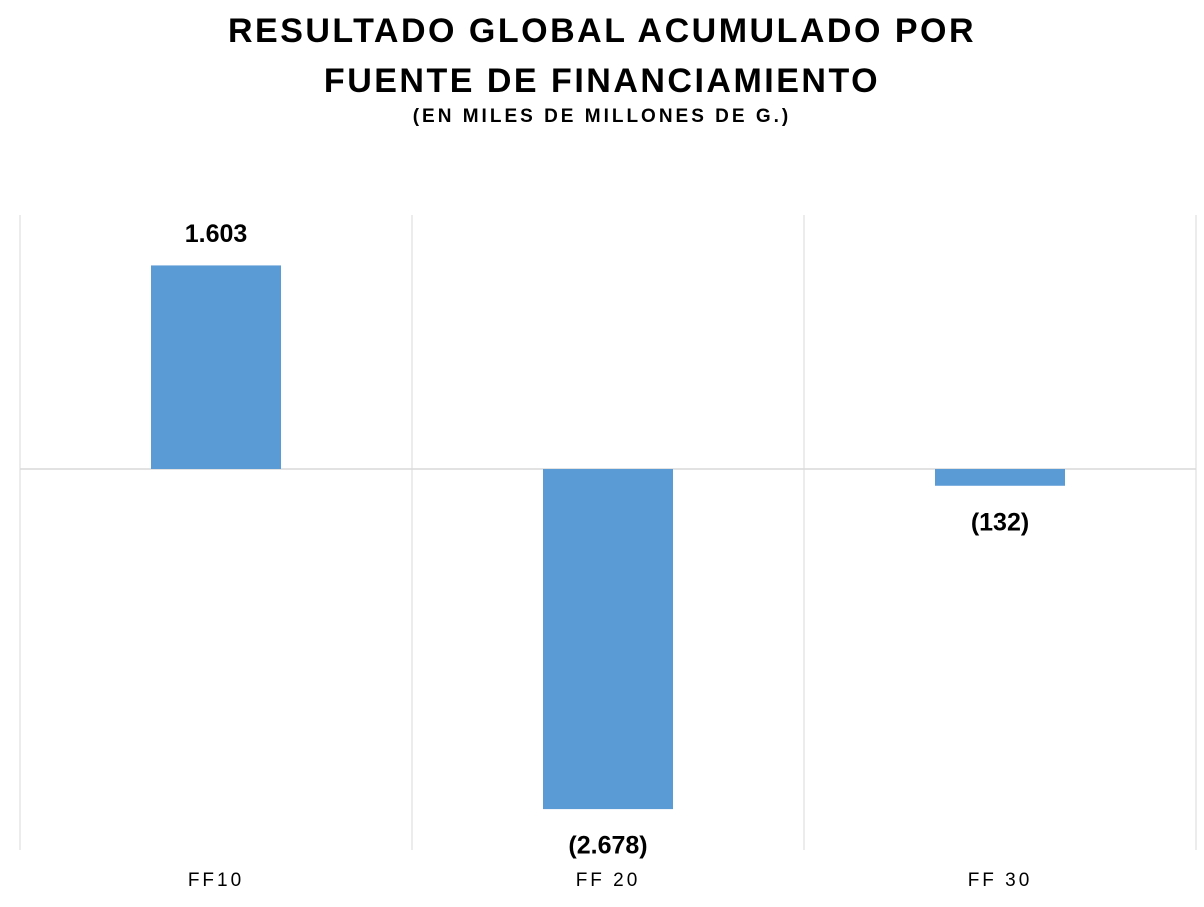  What do you see at coordinates (607, 846) in the screenshot?
I see `value-label: (2.678)` at bounding box center [607, 846].